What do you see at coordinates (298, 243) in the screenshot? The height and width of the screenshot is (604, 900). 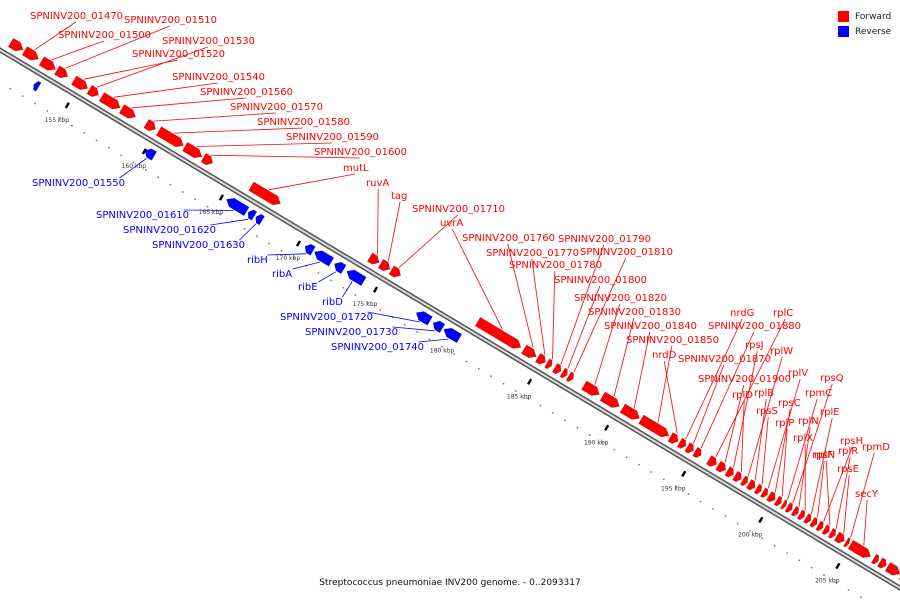 I see `tick-mark` at bounding box center [298, 243].